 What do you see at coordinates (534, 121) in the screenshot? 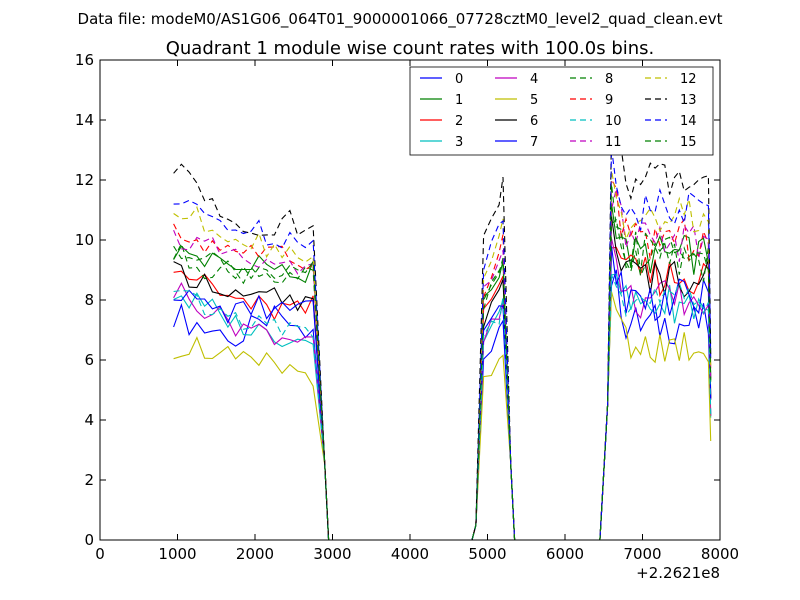
I see `legend-label: 6` at bounding box center [534, 121].